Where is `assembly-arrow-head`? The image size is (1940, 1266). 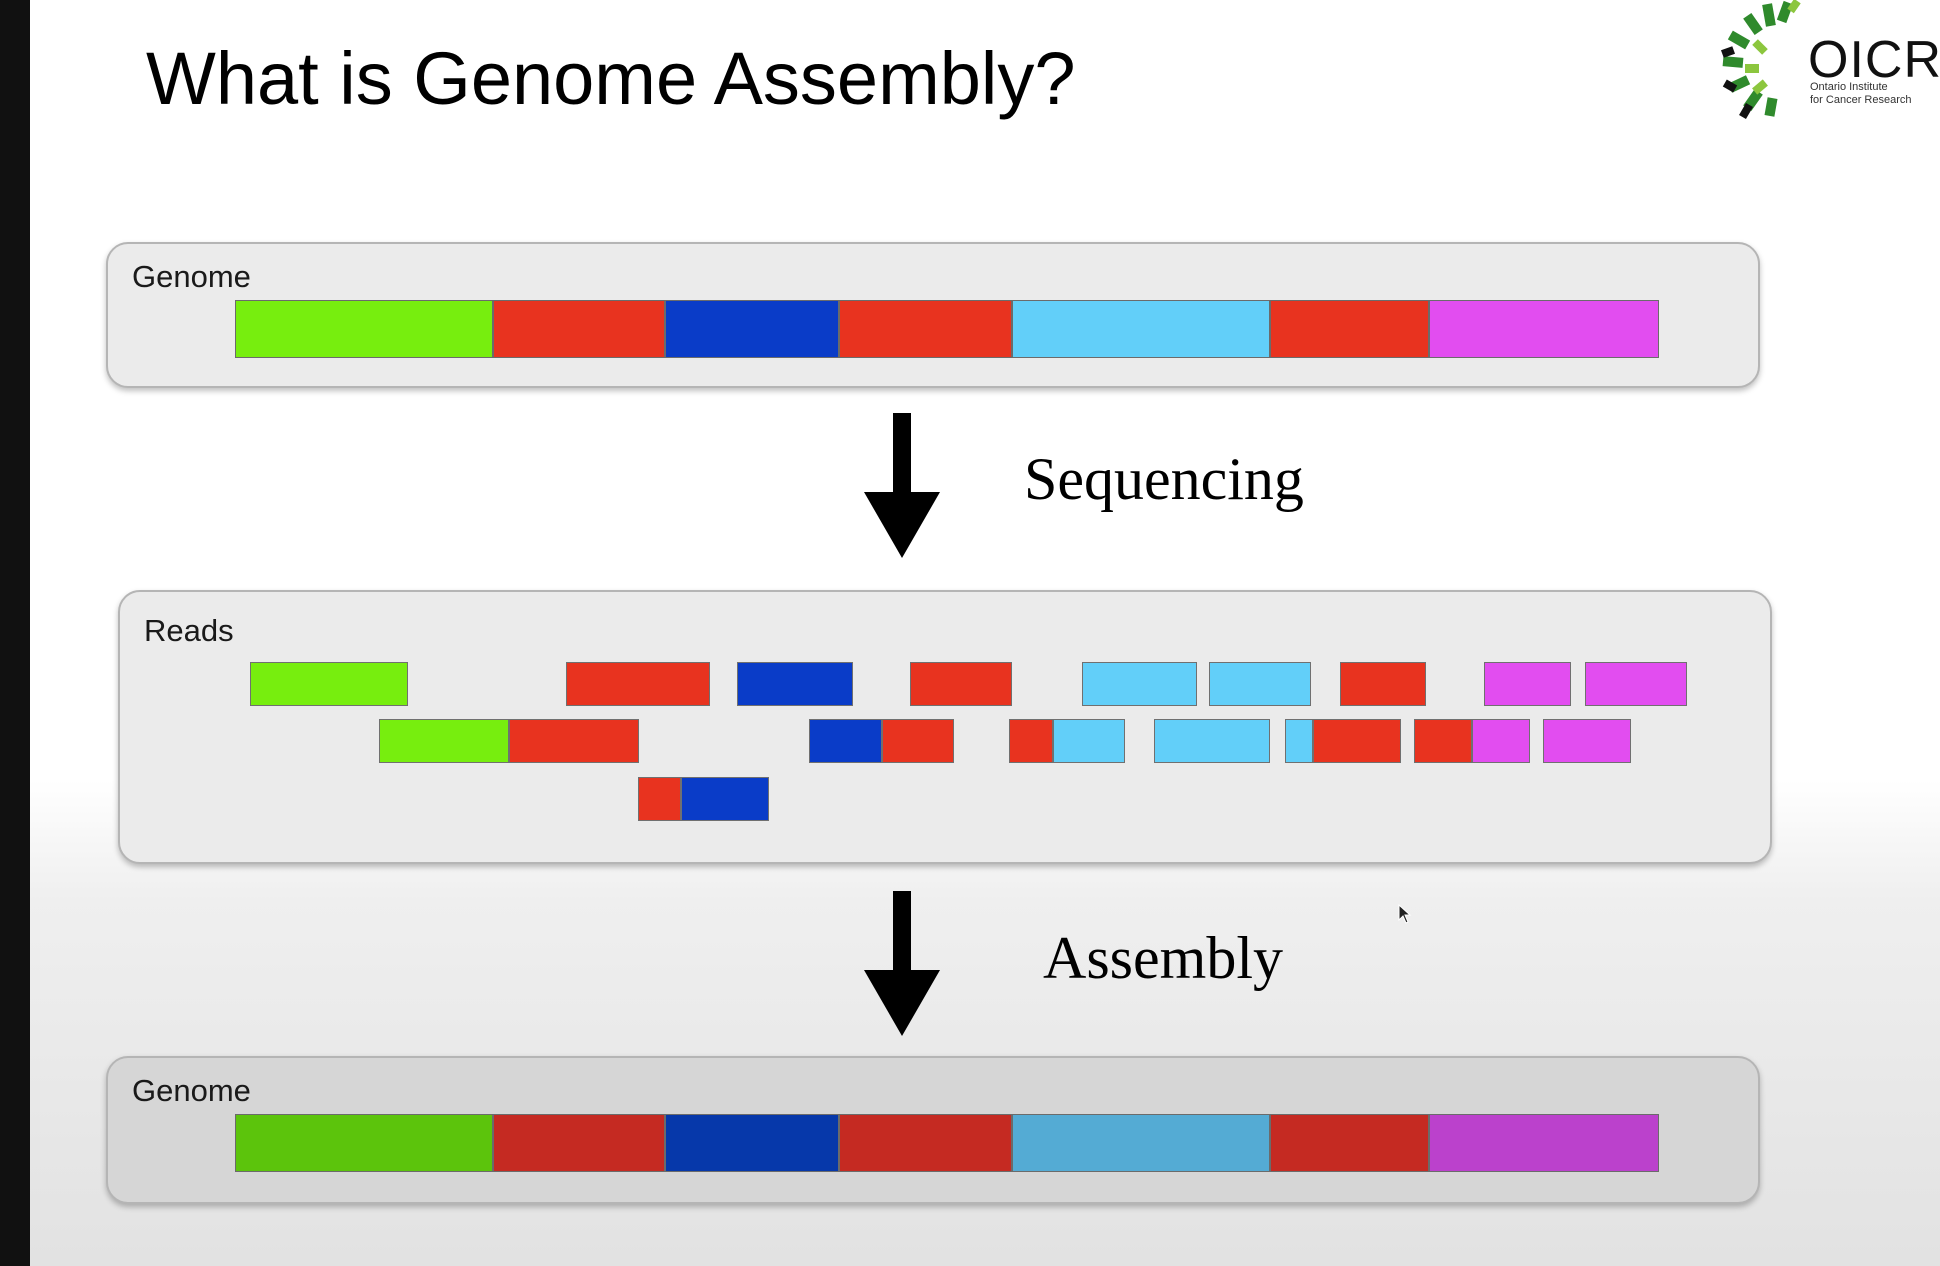
assembly-arrow-head is located at coordinates (902, 1003).